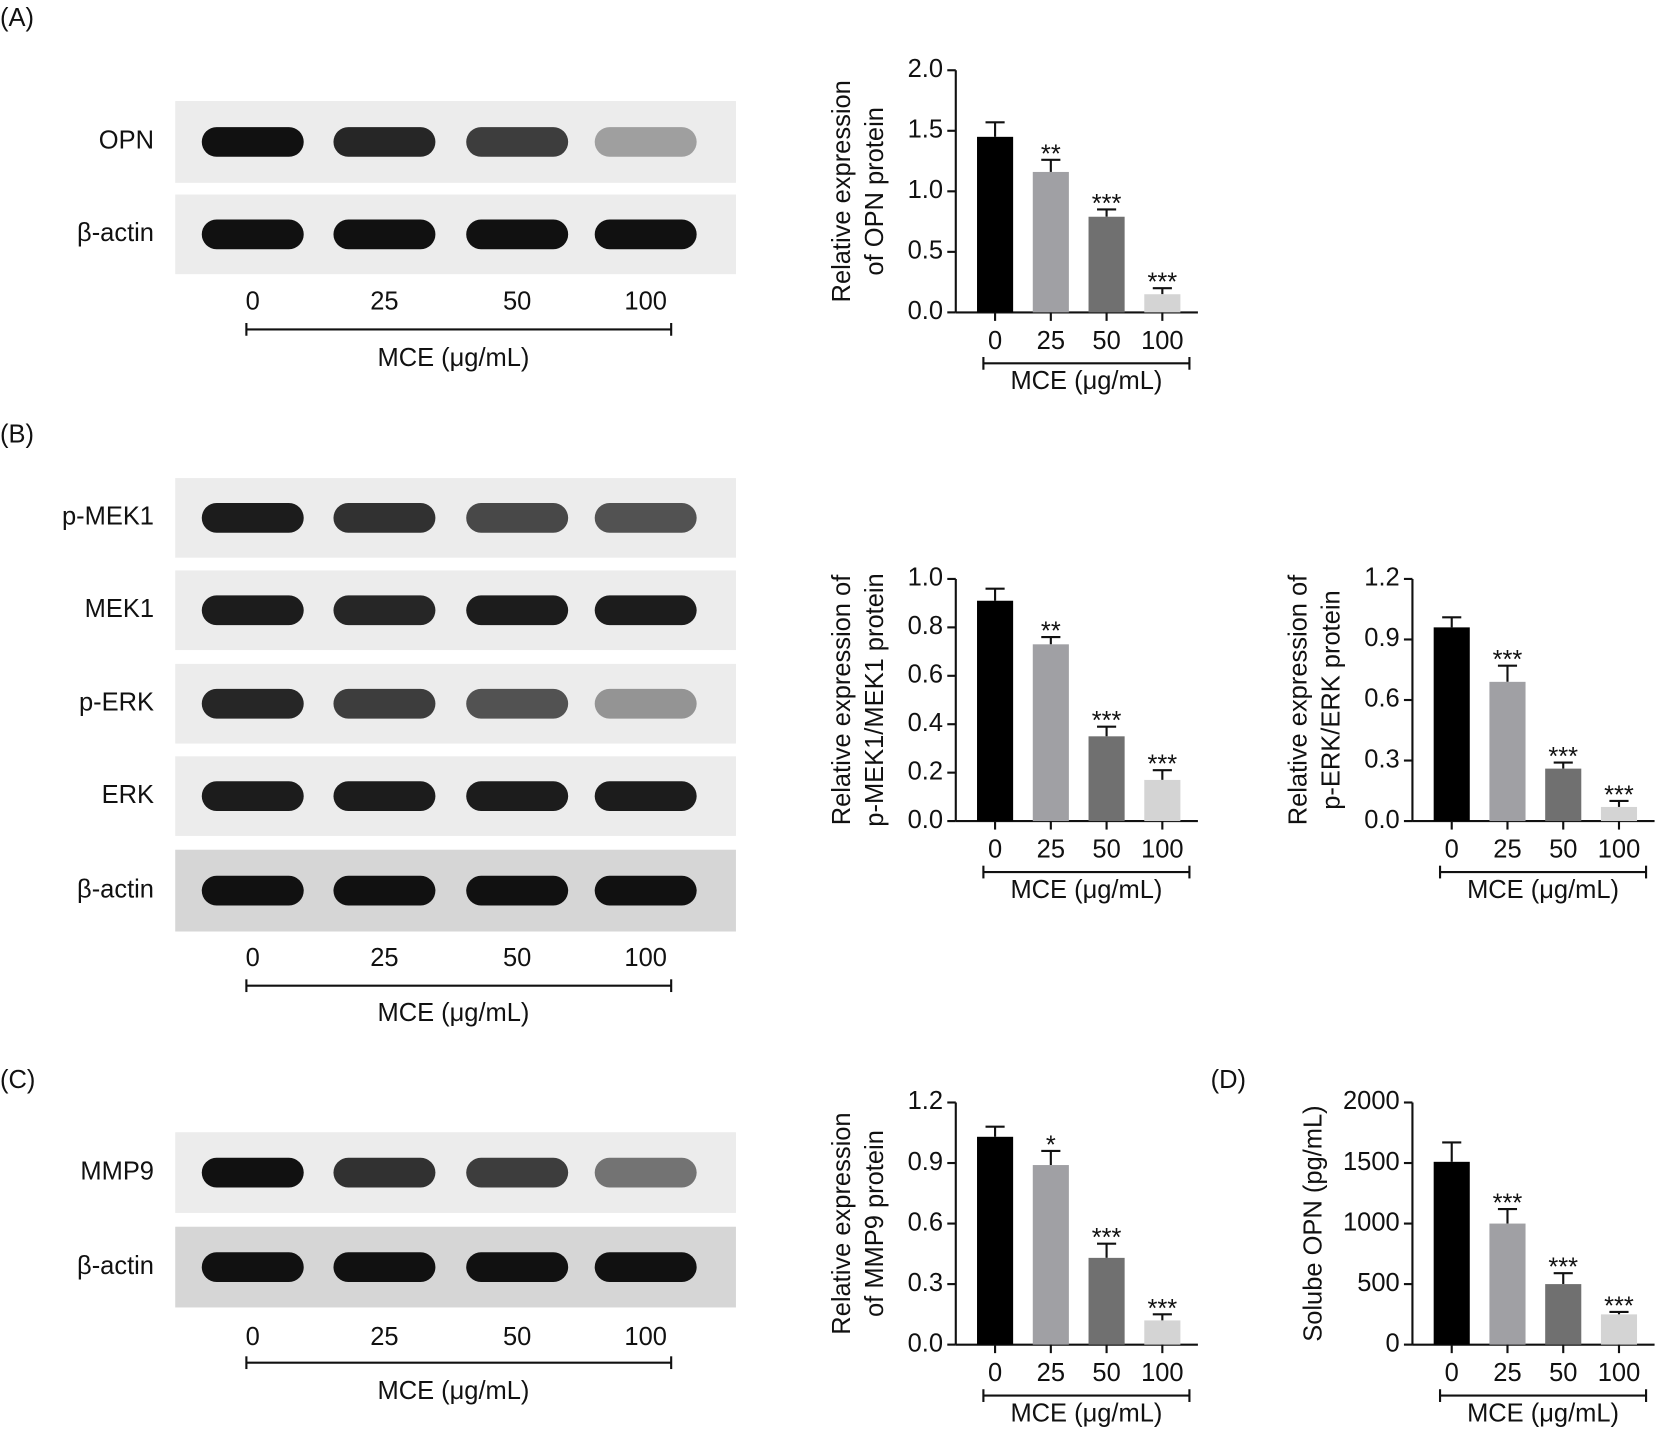 This screenshot has width=1662, height=1434. Describe the element at coordinates (925, 723) in the screenshot. I see `y-tick-label: 0.4` at that location.